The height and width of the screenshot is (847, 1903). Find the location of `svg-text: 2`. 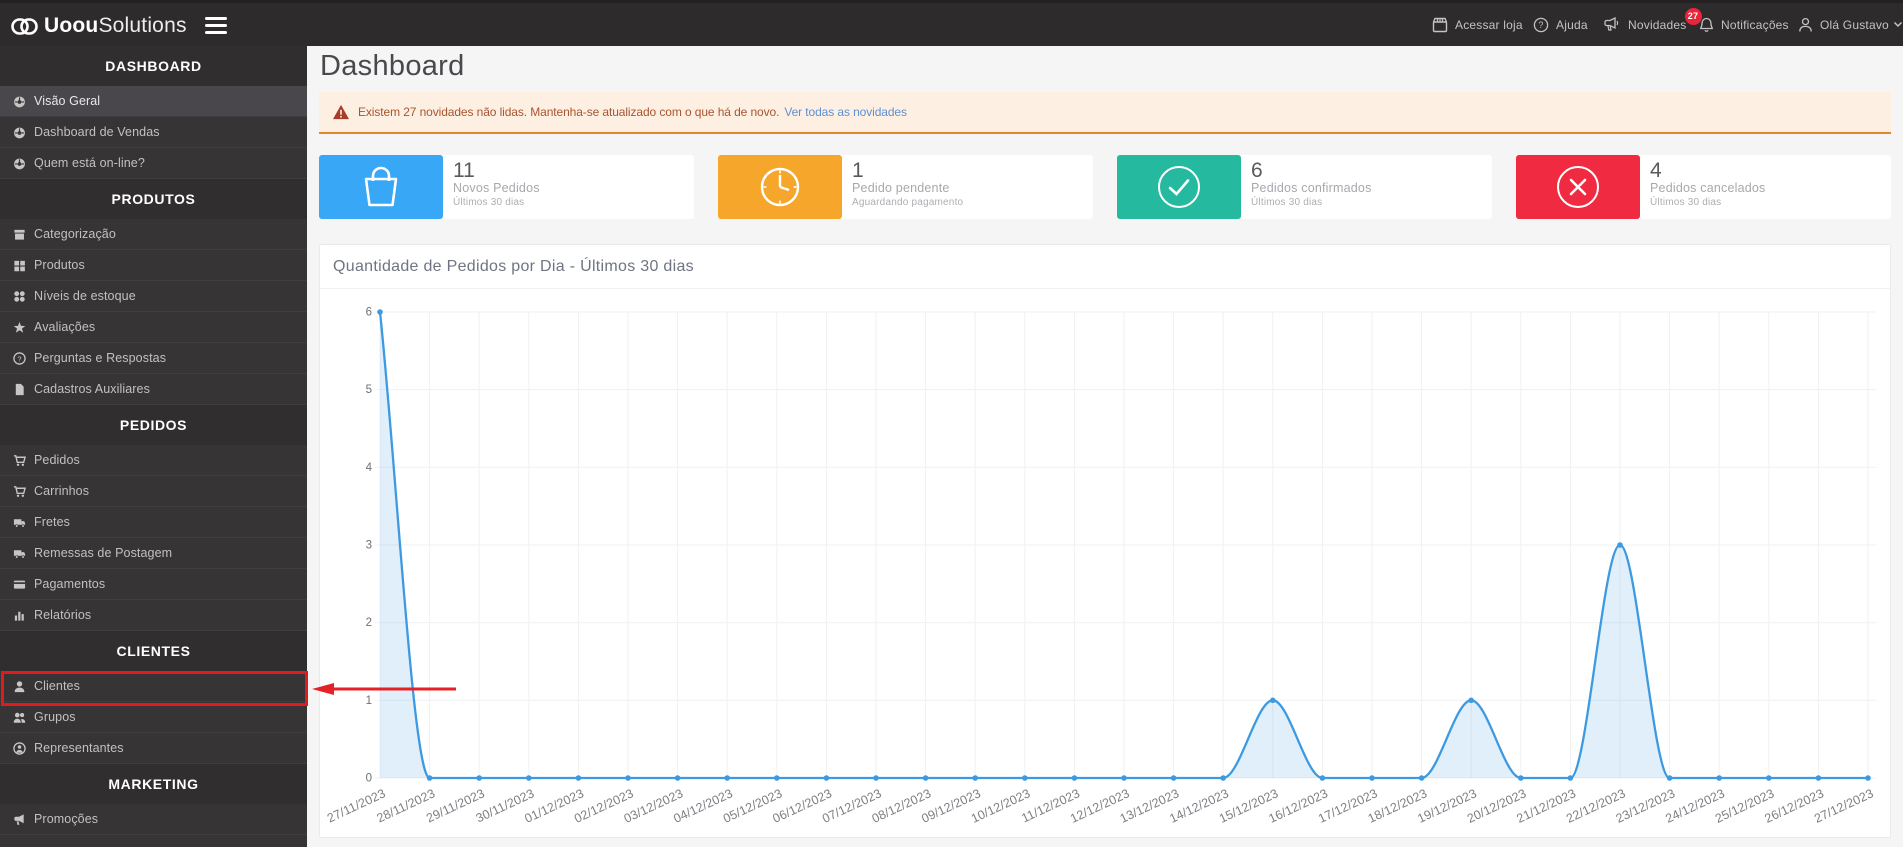

svg-text: 2 is located at coordinates (369, 623).